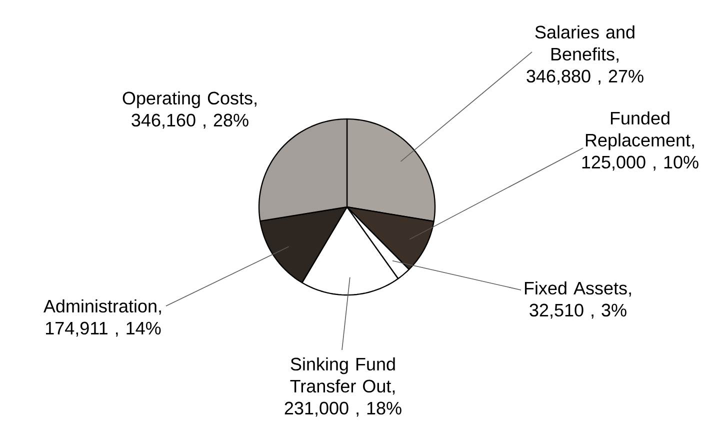 Image resolution: width=715 pixels, height=439 pixels. What do you see at coordinates (100, 306) in the screenshot?
I see `slice-label: Administration` at bounding box center [100, 306].